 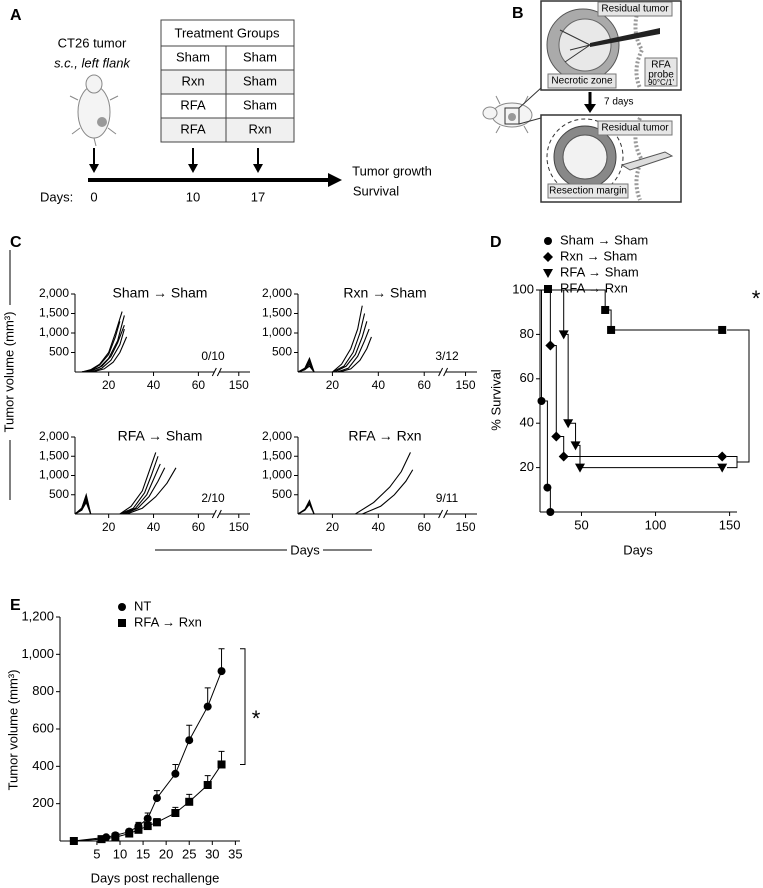 I want to click on mouse-icon, so click(x=512, y=110).